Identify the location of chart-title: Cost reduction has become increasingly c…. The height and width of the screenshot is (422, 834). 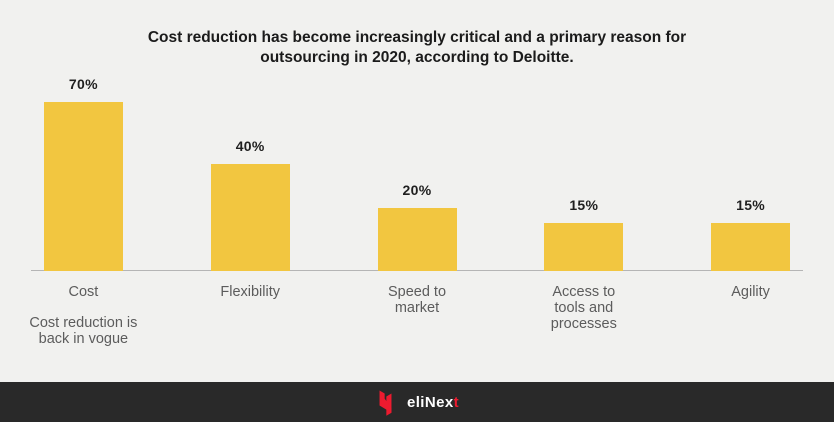
(417, 47).